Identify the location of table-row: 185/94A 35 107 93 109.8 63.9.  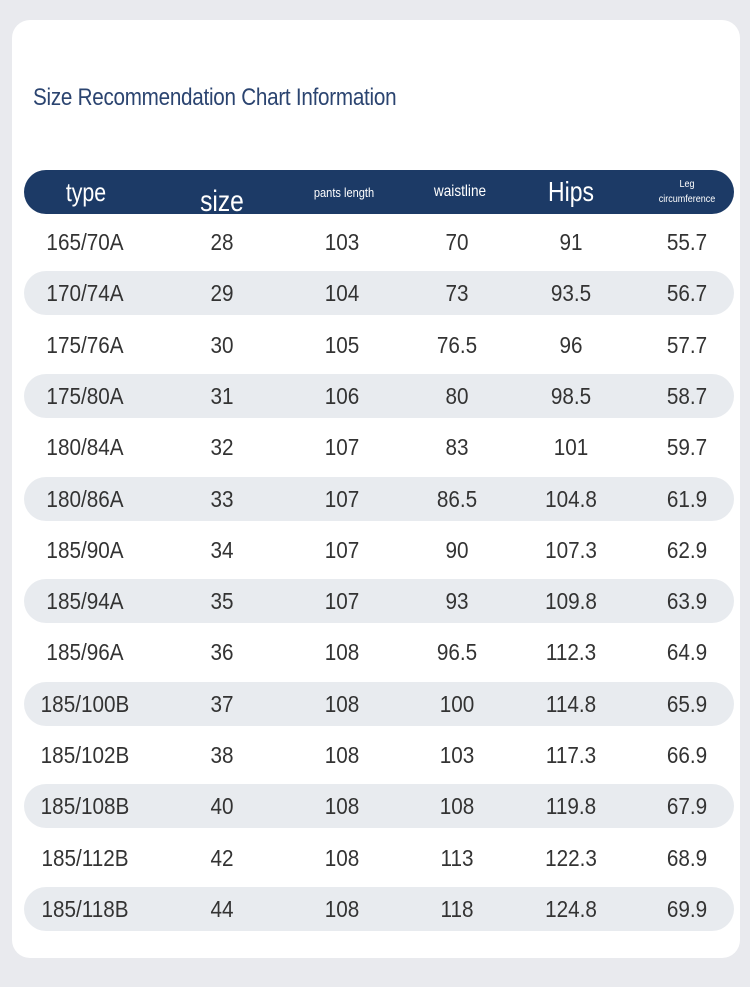
(379, 601).